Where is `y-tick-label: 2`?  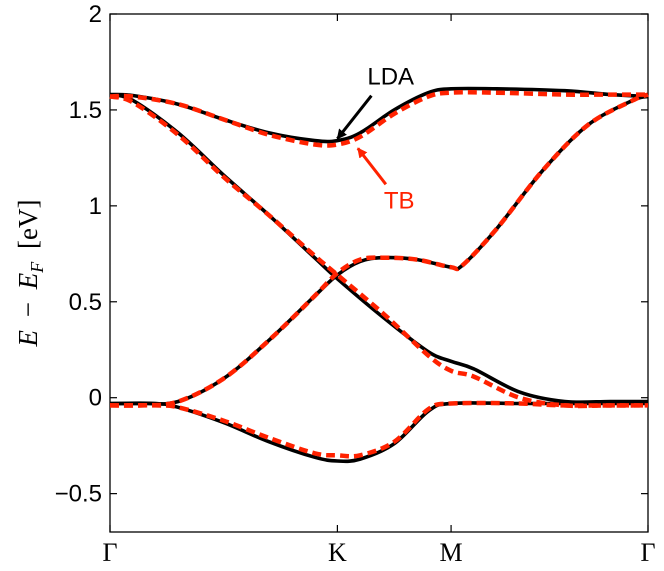
y-tick-label: 2 is located at coordinates (95, 14).